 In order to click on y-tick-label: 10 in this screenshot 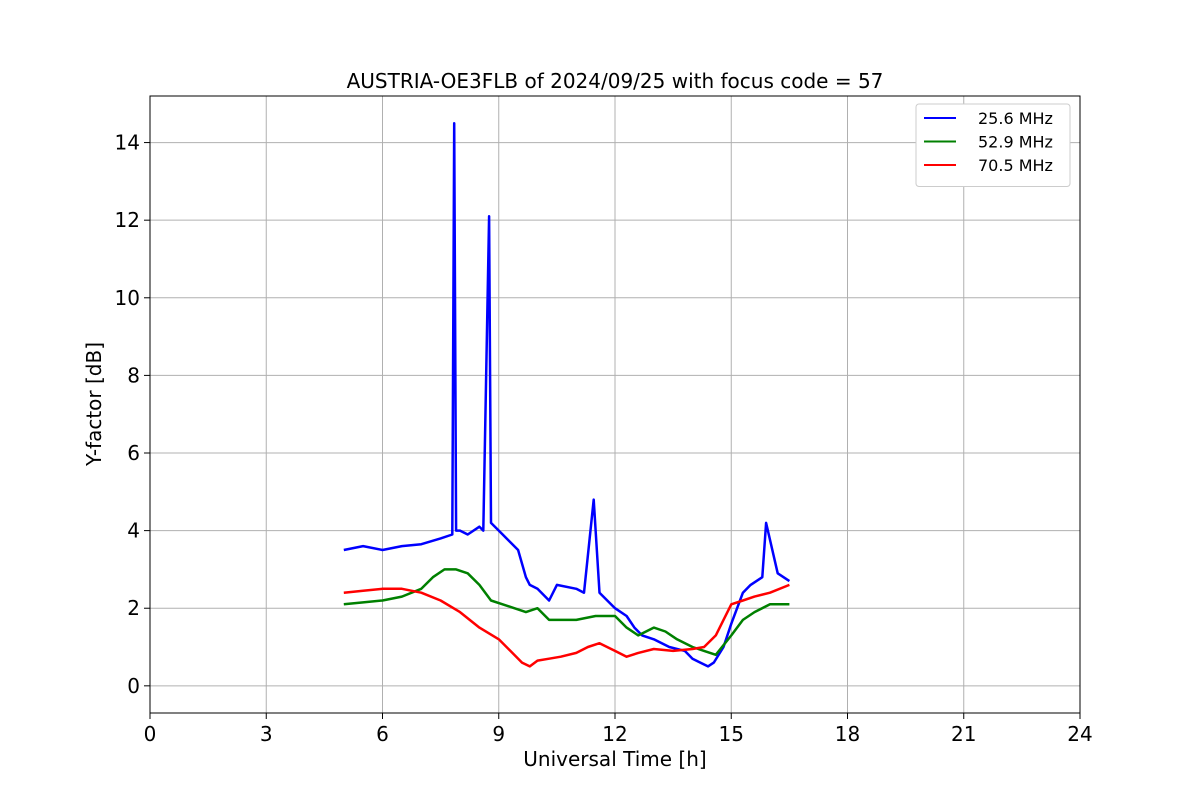, I will do `click(127, 298)`.